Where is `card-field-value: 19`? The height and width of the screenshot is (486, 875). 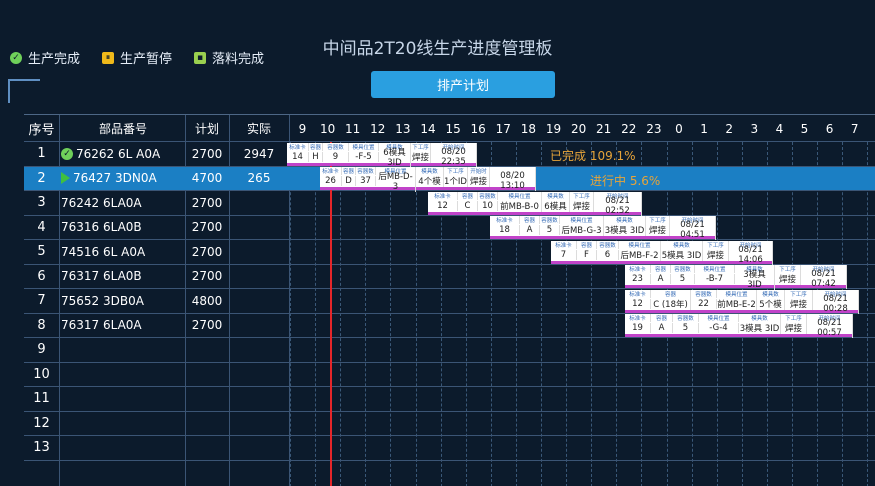 card-field-value: 19 is located at coordinates (638, 328).